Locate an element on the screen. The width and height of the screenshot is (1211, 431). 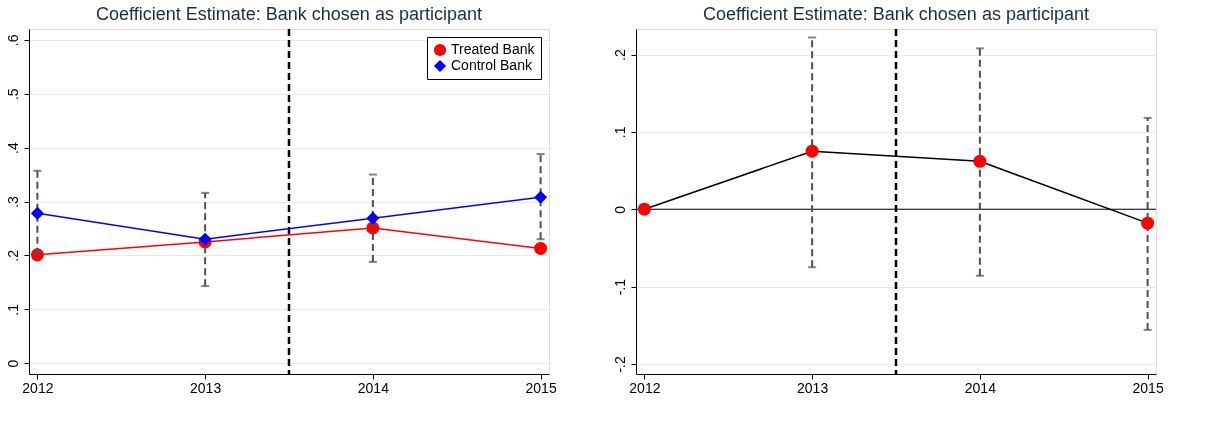
legend-label: Control Bank is located at coordinates (492, 65).